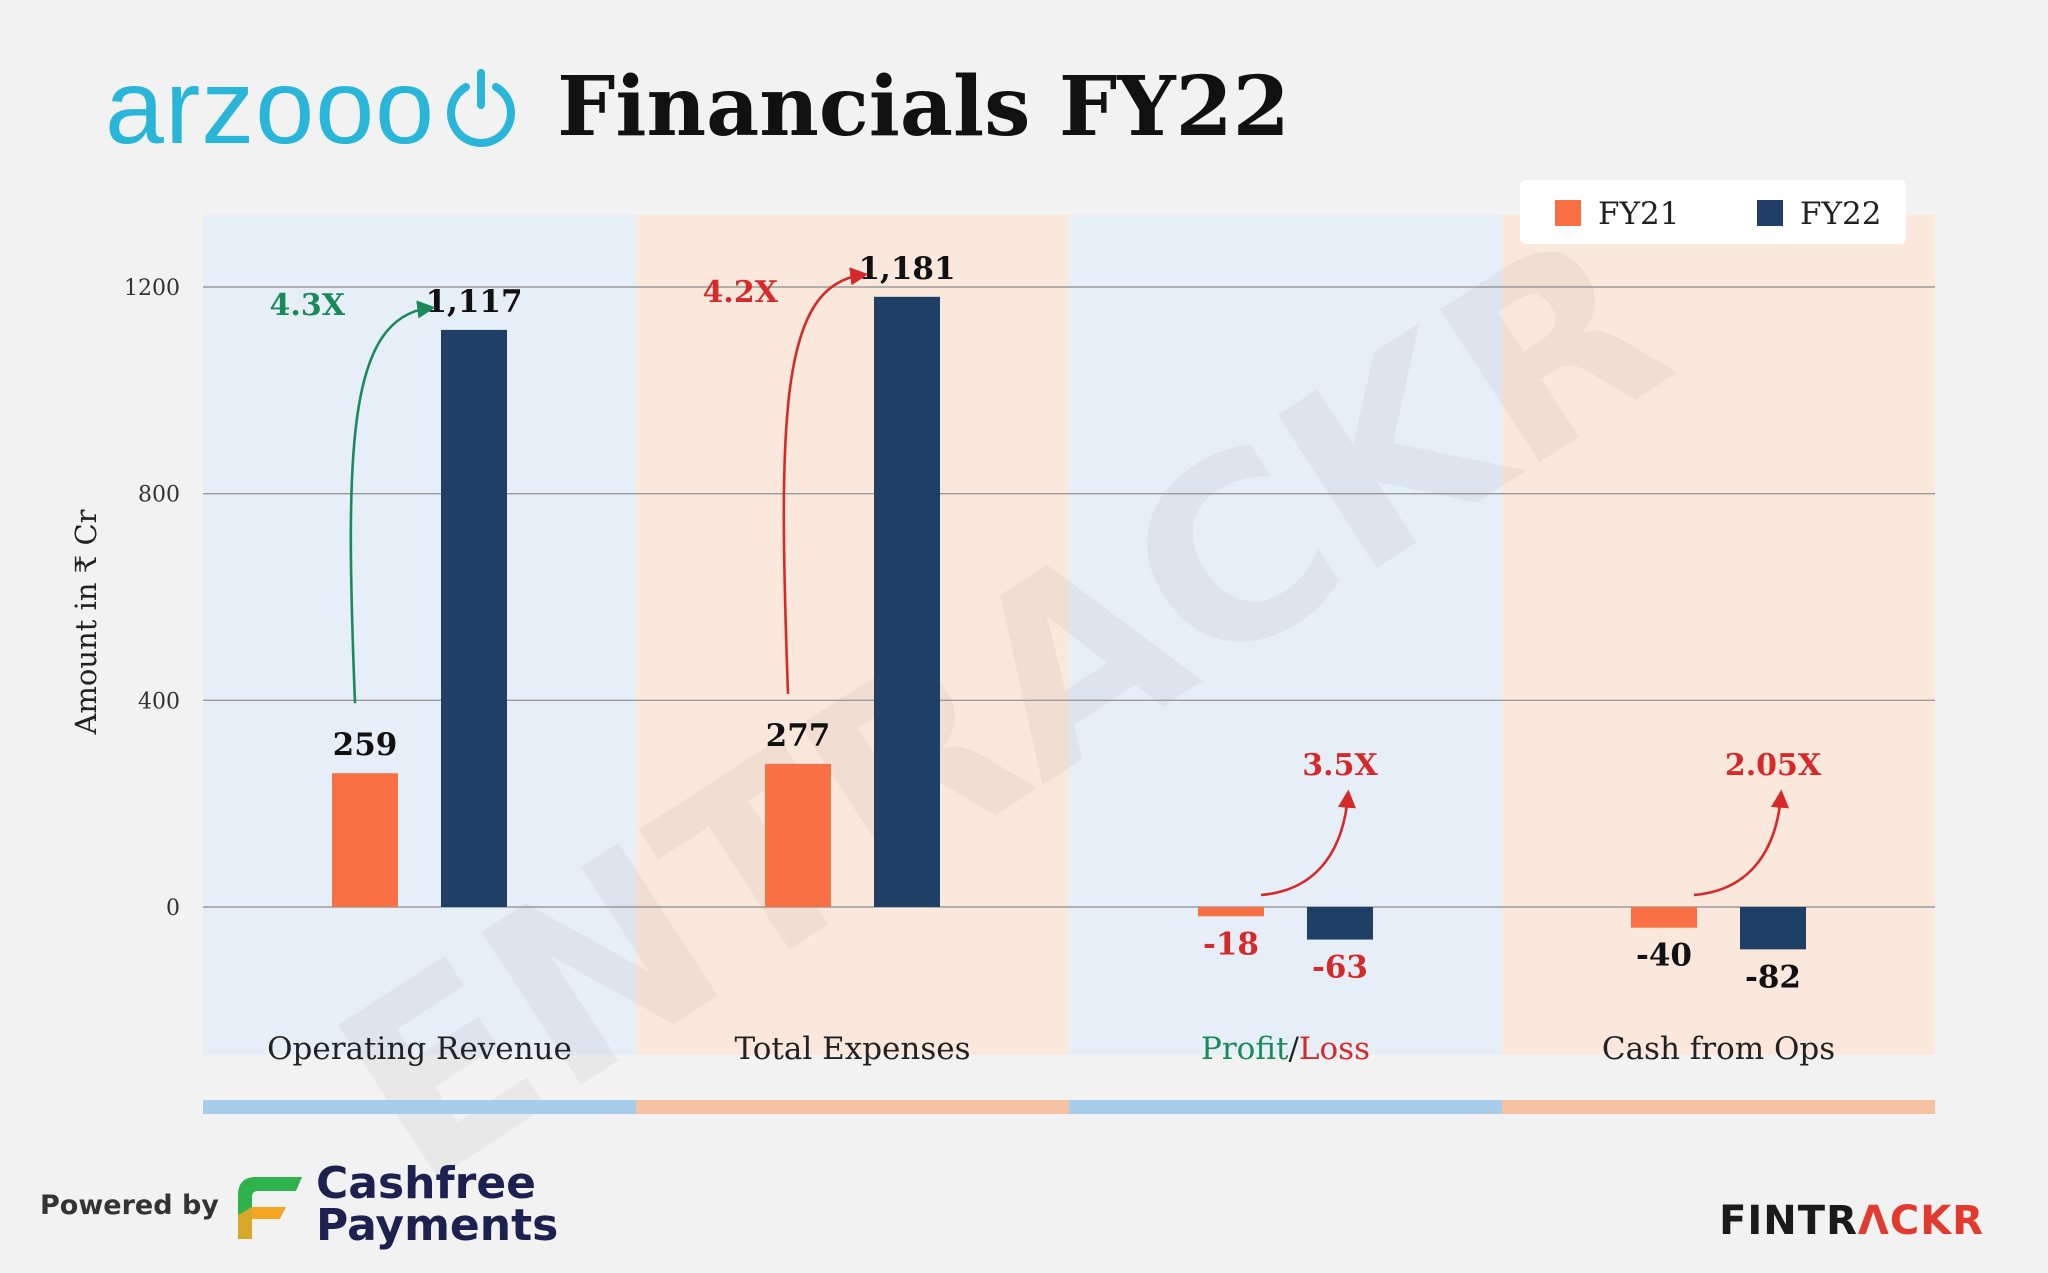 The width and height of the screenshot is (2048, 1273). I want to click on legend-label-fy21: FY21, so click(1638, 214).